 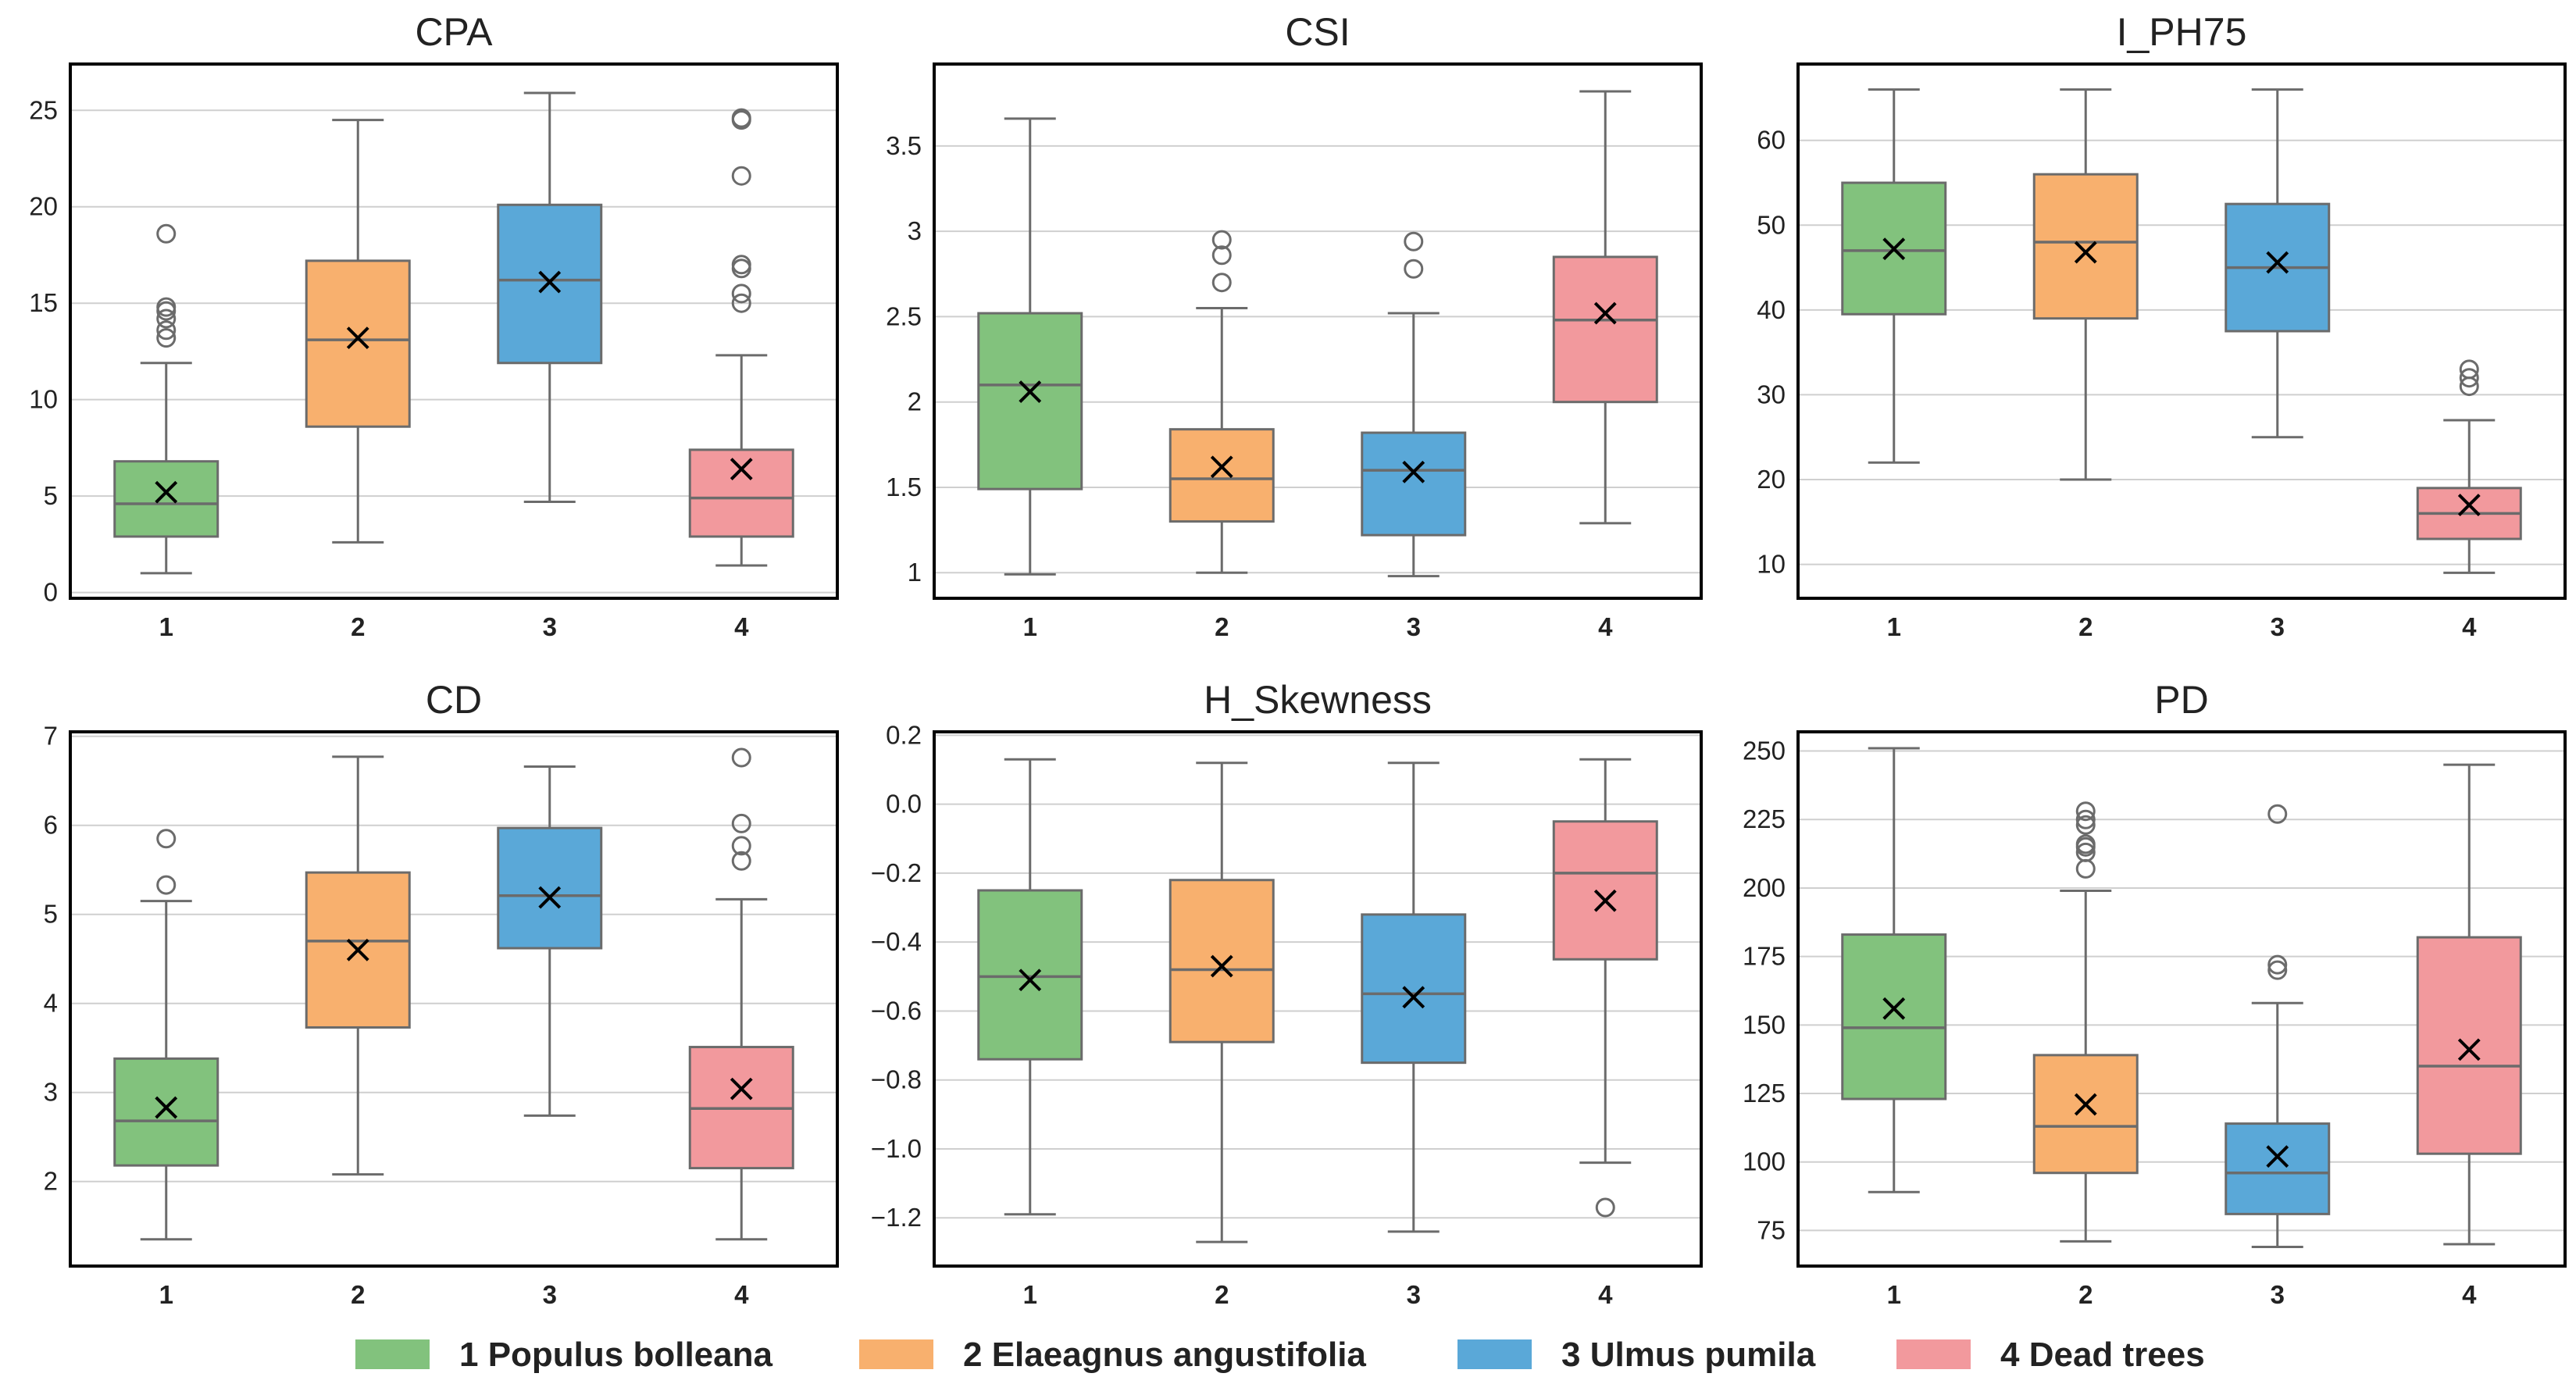 What do you see at coordinates (2182, 32) in the screenshot?
I see `panel-title-i-ph75: I_PH75` at bounding box center [2182, 32].